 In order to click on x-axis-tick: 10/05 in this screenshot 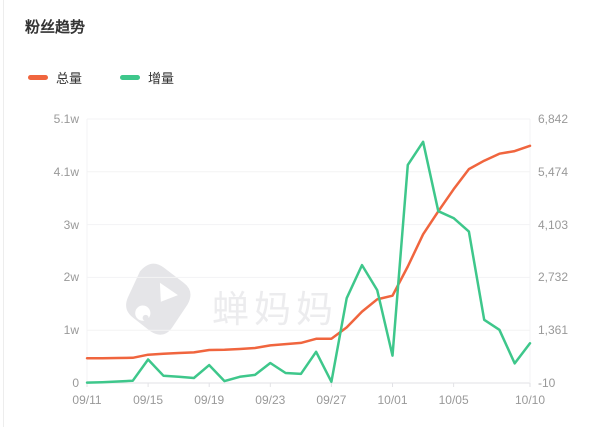, I will do `click(453, 400)`.